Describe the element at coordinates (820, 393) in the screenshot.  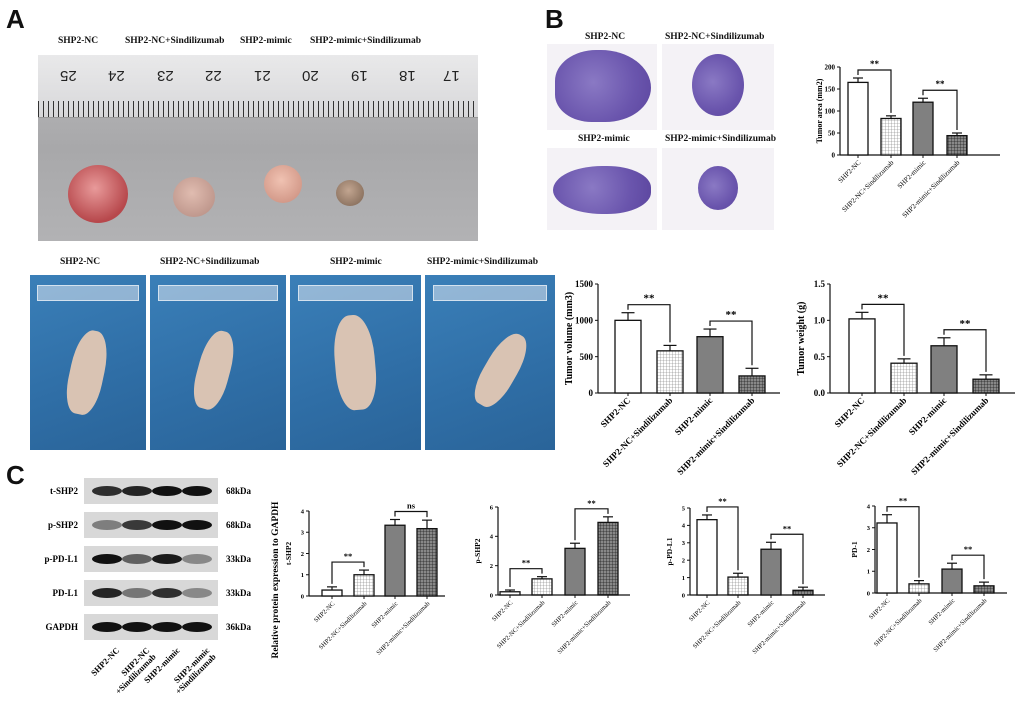
I see `y-tick-label: 0.0` at that location.